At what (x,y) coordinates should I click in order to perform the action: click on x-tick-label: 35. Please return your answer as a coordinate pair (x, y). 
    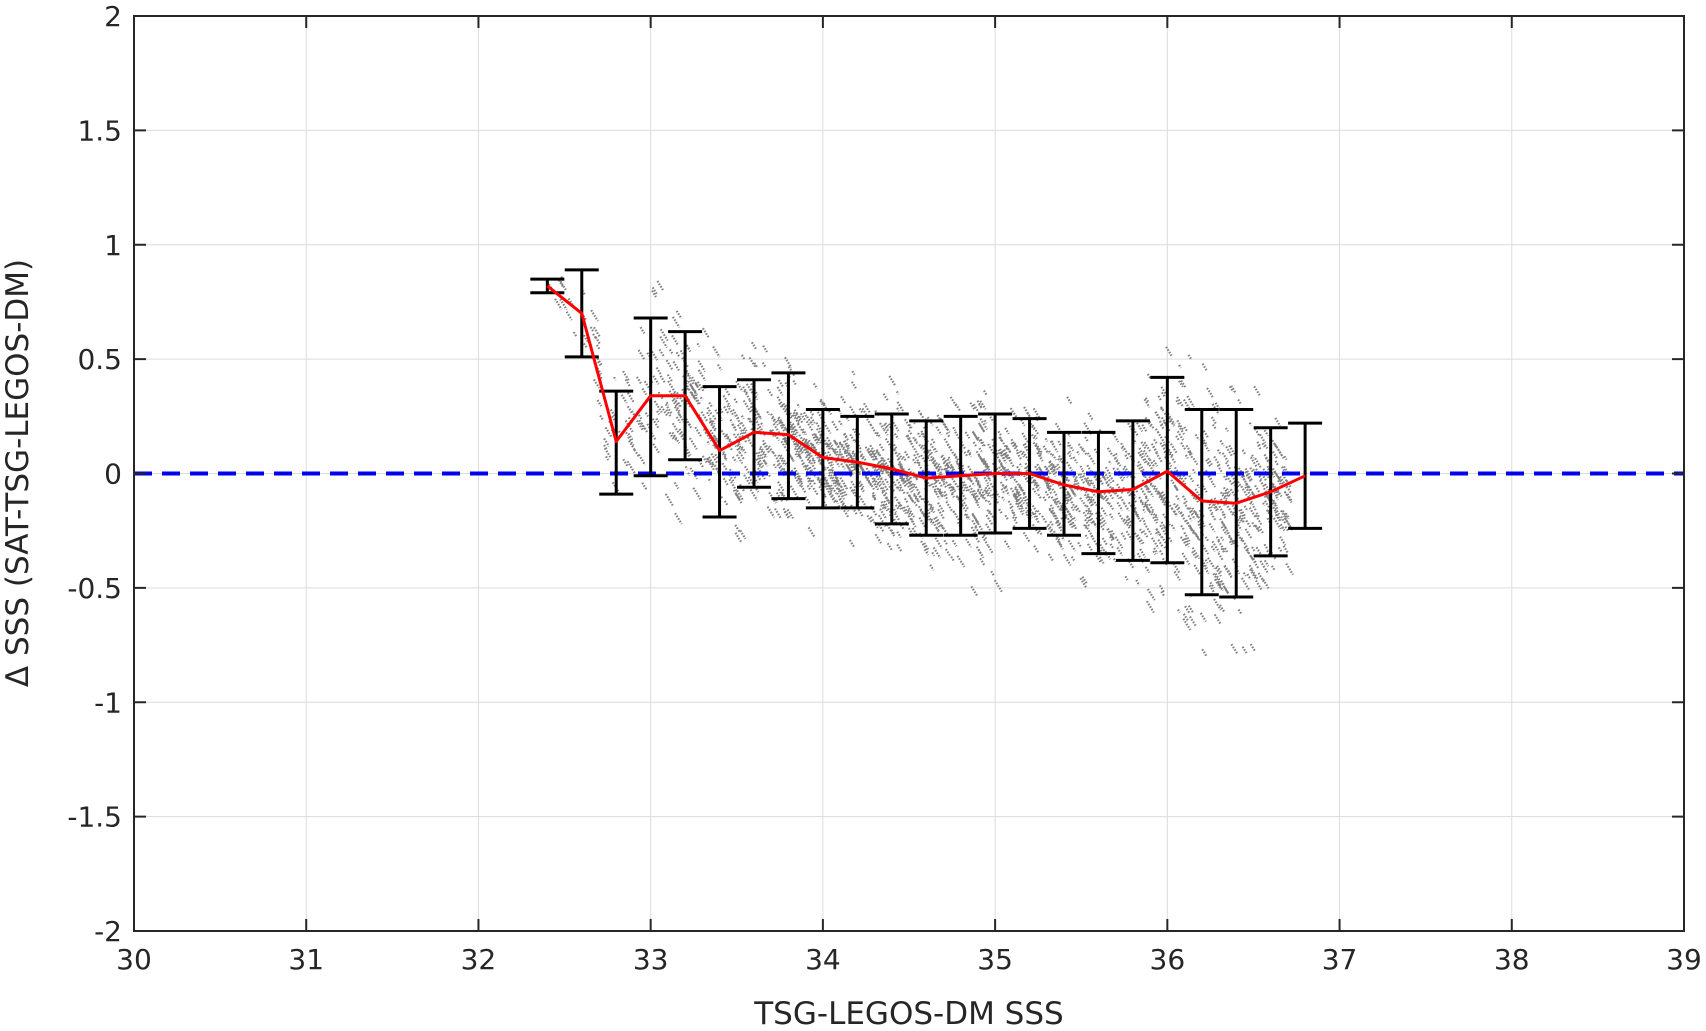
    Looking at the image, I should click on (995, 959).